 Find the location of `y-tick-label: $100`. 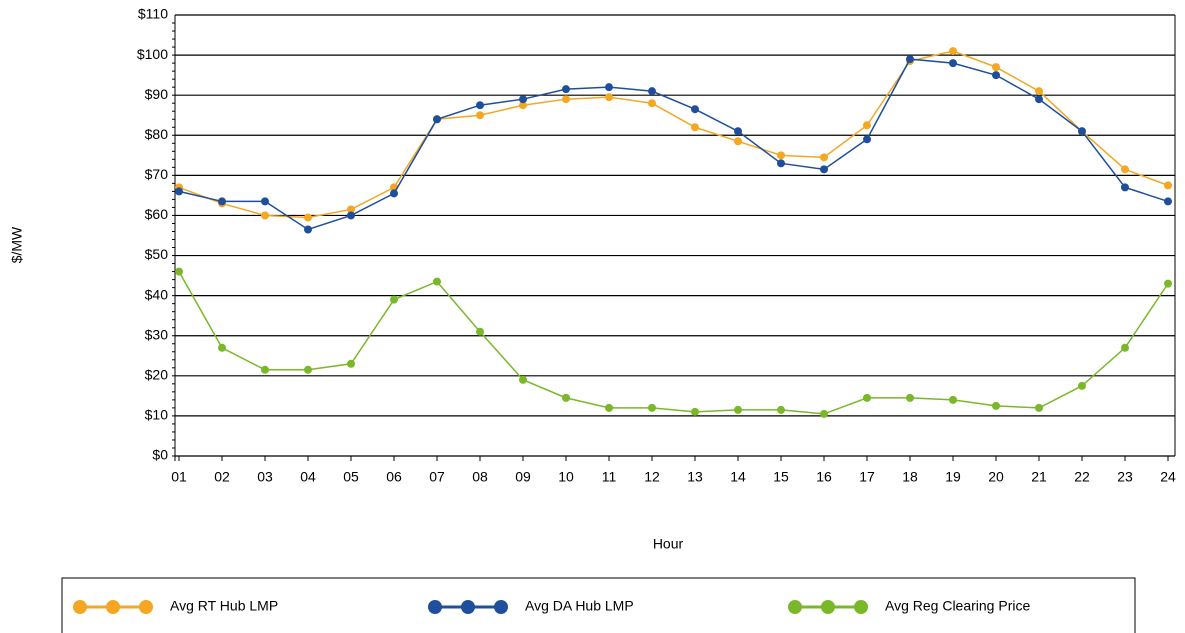

y-tick-label: $100 is located at coordinates (152, 54).